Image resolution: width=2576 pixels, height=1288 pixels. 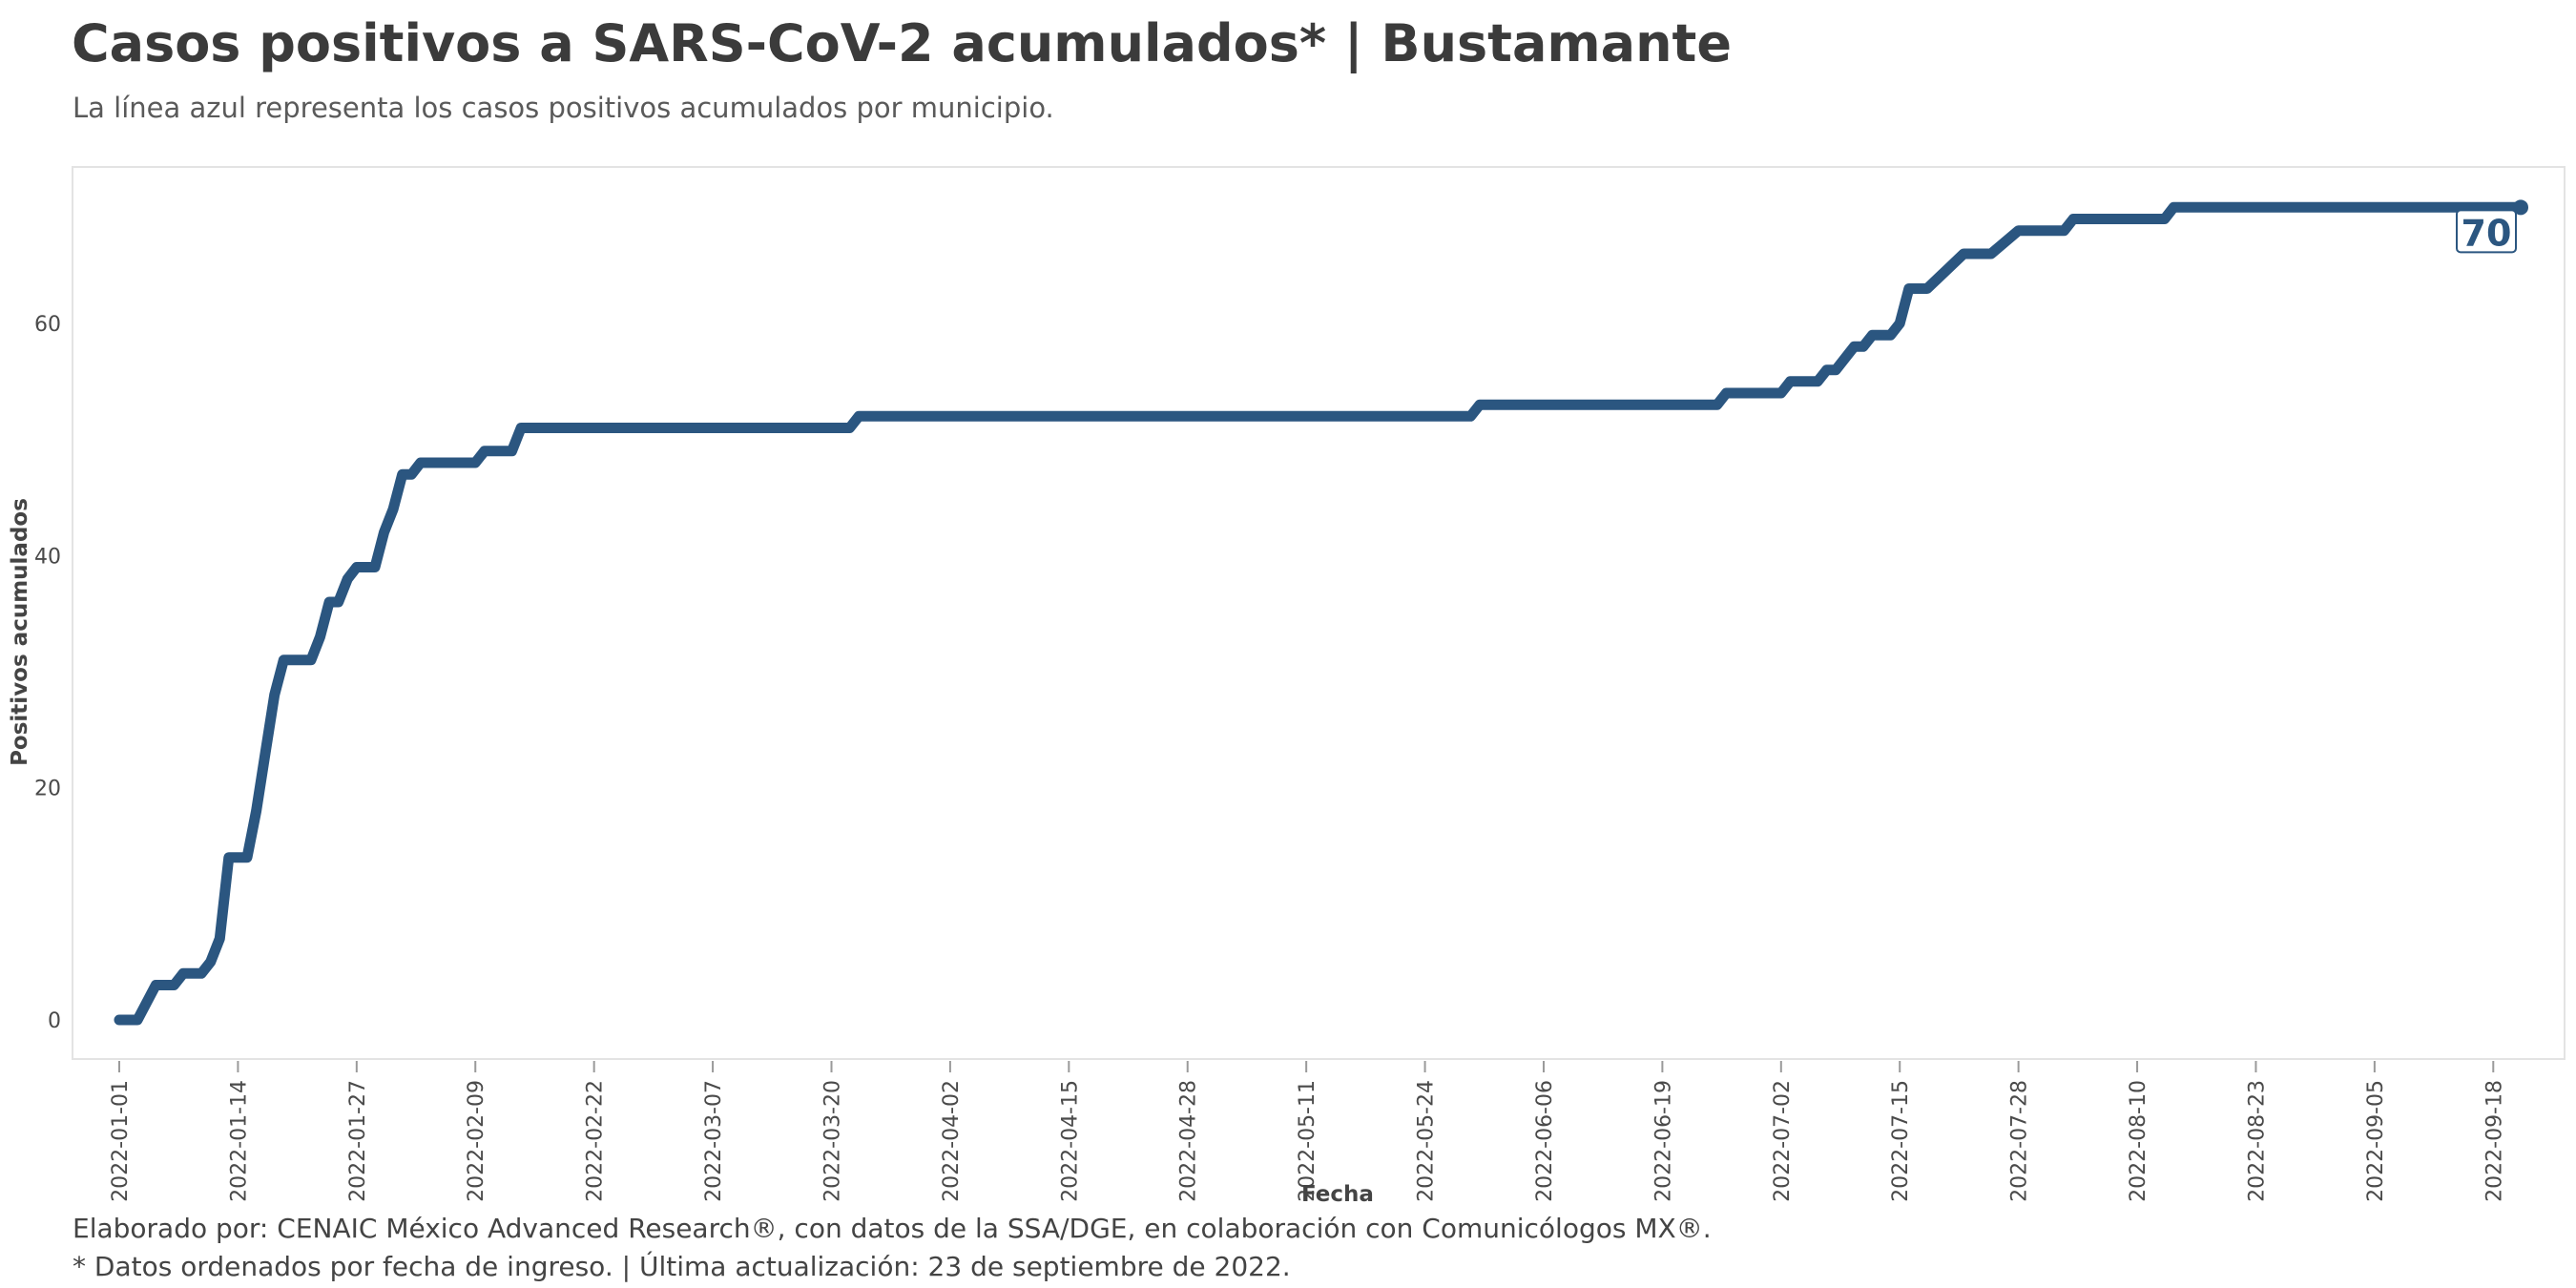 I want to click on x-tick-label: 2022-05-24, so click(x=1427, y=1141).